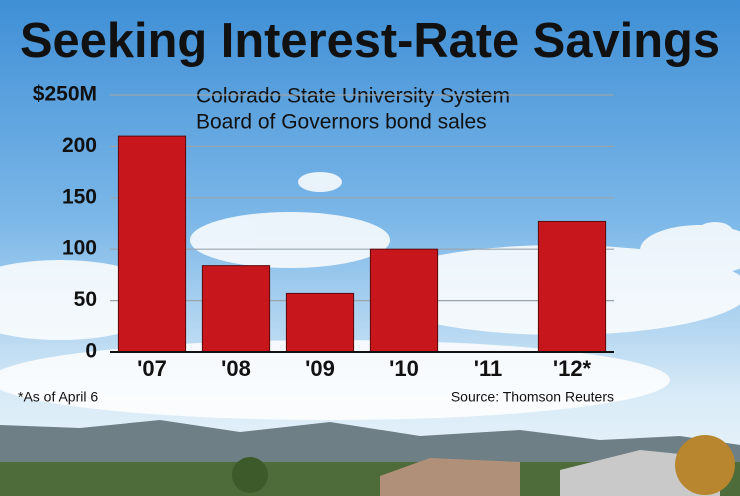 The image size is (740, 496). Describe the element at coordinates (341, 122) in the screenshot. I see `subtitle: Board of Governors bond sales` at that location.